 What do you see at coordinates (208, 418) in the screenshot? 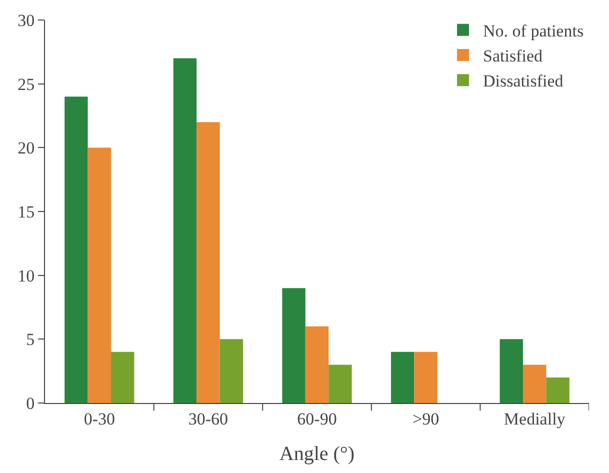
I see `x-tick-label: 30-60` at bounding box center [208, 418].